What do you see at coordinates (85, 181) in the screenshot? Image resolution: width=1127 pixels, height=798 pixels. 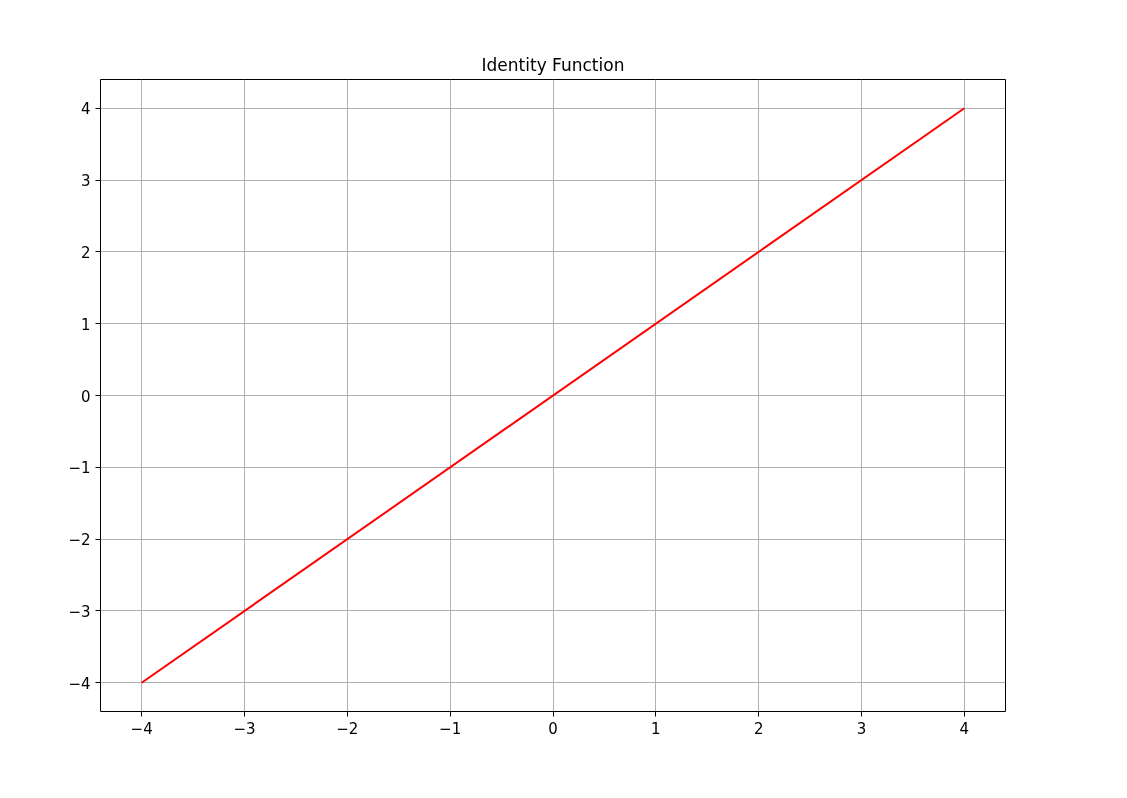 I see `y-tick-label: 3` at bounding box center [85, 181].